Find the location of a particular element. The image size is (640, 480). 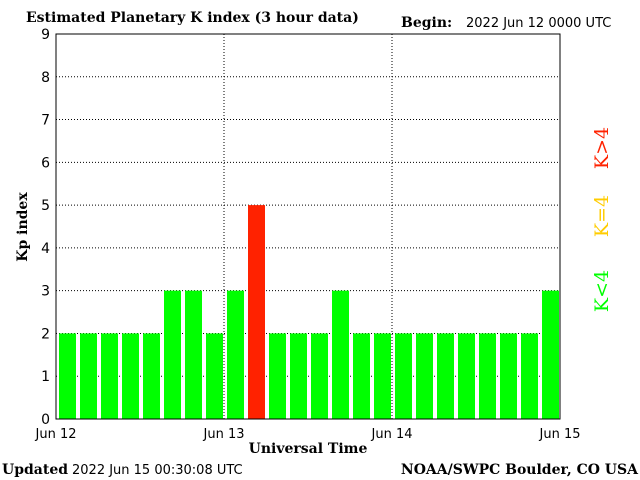

begin-value: 2022 Jun 12 0000 UTC is located at coordinates (538, 23).